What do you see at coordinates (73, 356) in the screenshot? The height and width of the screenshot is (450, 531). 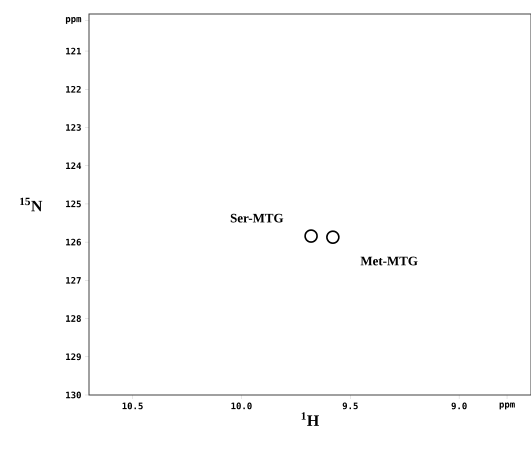 I see `y-tick-label: 129` at bounding box center [73, 356].